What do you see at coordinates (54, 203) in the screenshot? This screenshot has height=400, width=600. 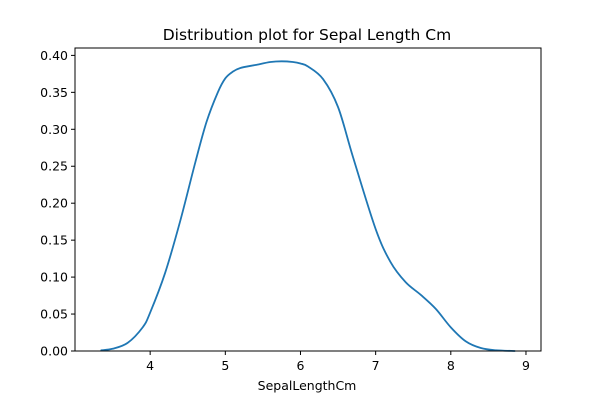 I see `y-tick-label: 0.20` at bounding box center [54, 203].